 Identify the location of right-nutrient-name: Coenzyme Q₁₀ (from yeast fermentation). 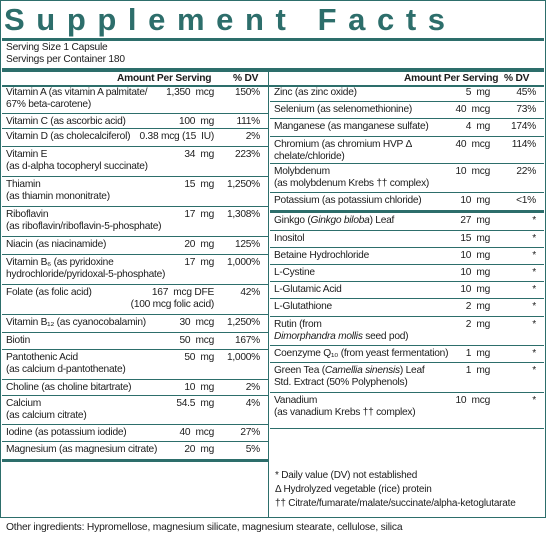
(361, 353).